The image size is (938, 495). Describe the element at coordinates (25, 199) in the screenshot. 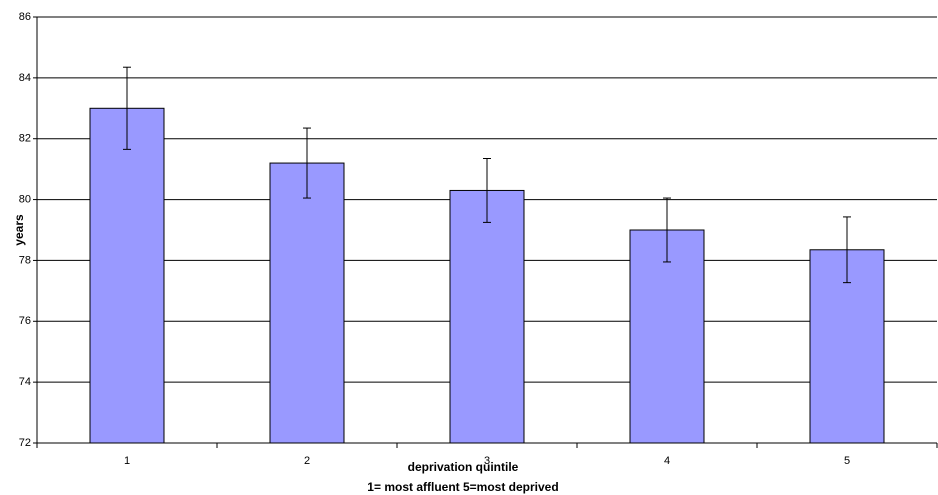

I see `y-tick-label: 80` at that location.